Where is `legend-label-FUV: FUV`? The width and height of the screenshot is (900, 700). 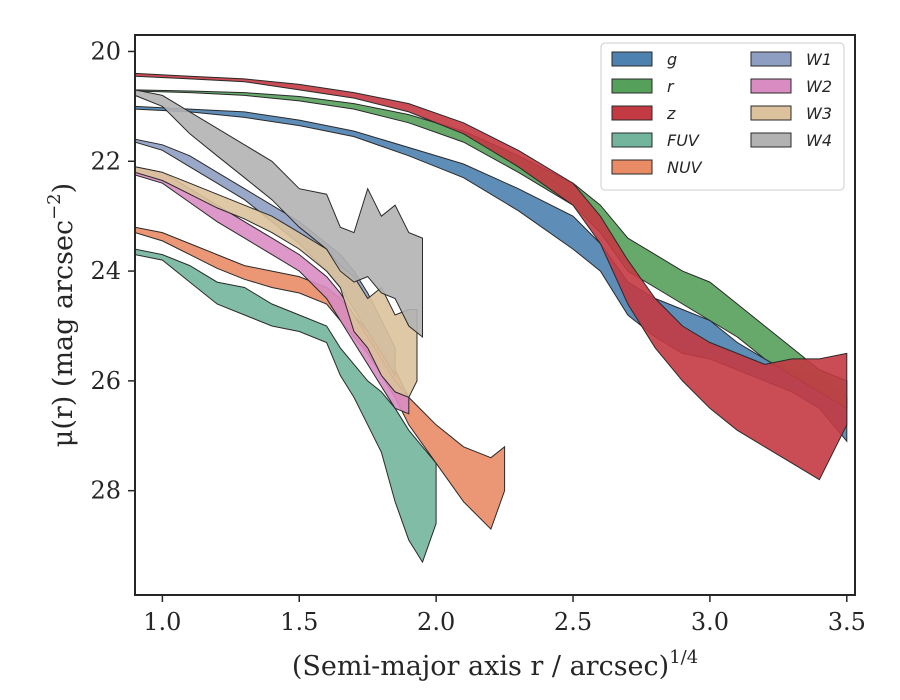
legend-label-FUV: FUV is located at coordinates (683, 140).